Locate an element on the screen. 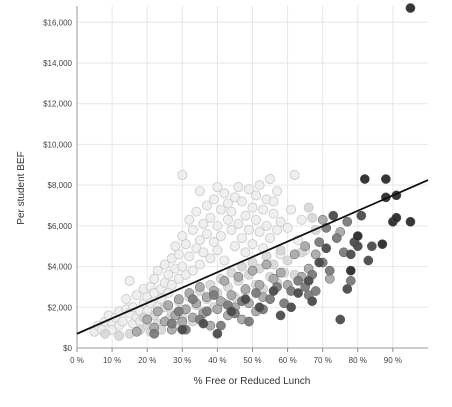  x-axis-title: % Free or Reduced Lunch is located at coordinates (252, 381).